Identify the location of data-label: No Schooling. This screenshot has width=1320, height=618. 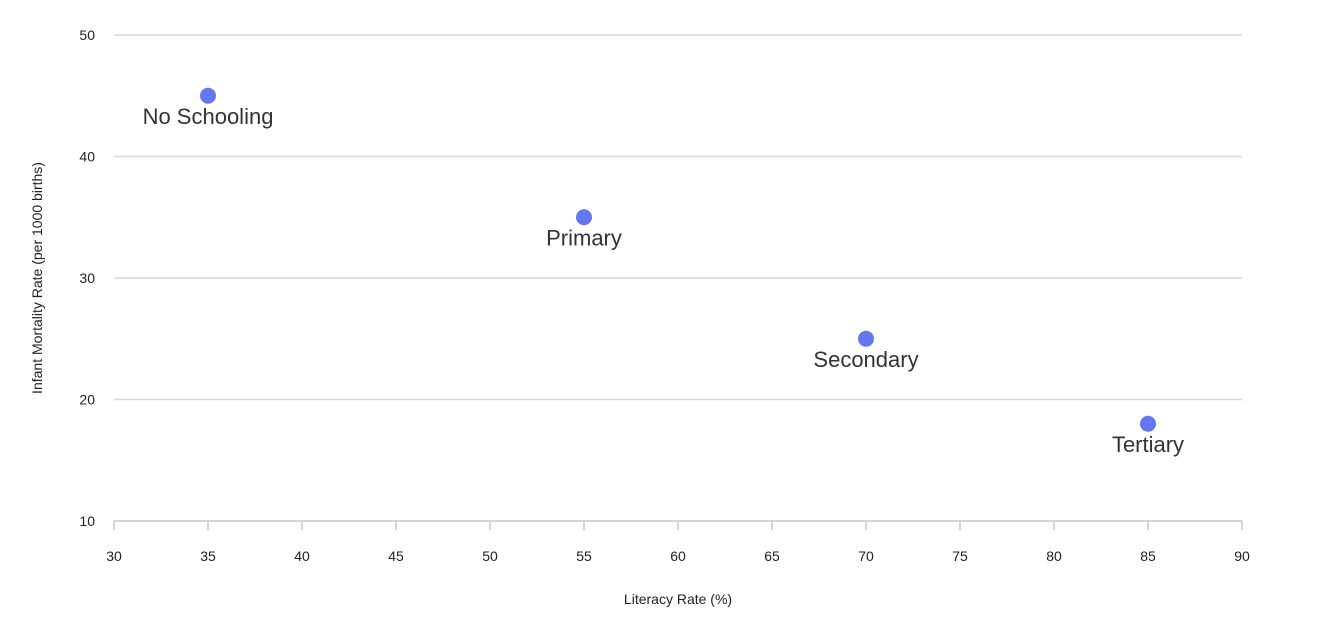
(208, 116).